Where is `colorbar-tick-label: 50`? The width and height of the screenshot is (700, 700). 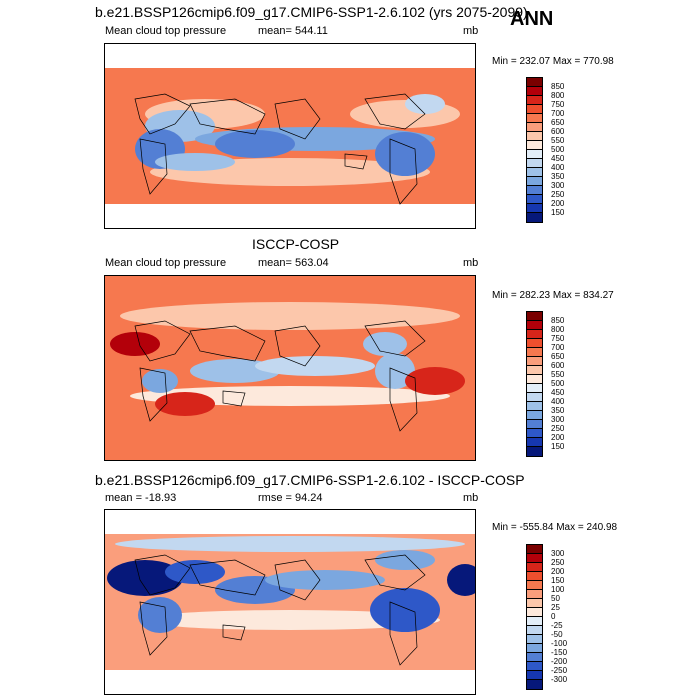
colorbar-tick-label: 50 is located at coordinates (555, 598).